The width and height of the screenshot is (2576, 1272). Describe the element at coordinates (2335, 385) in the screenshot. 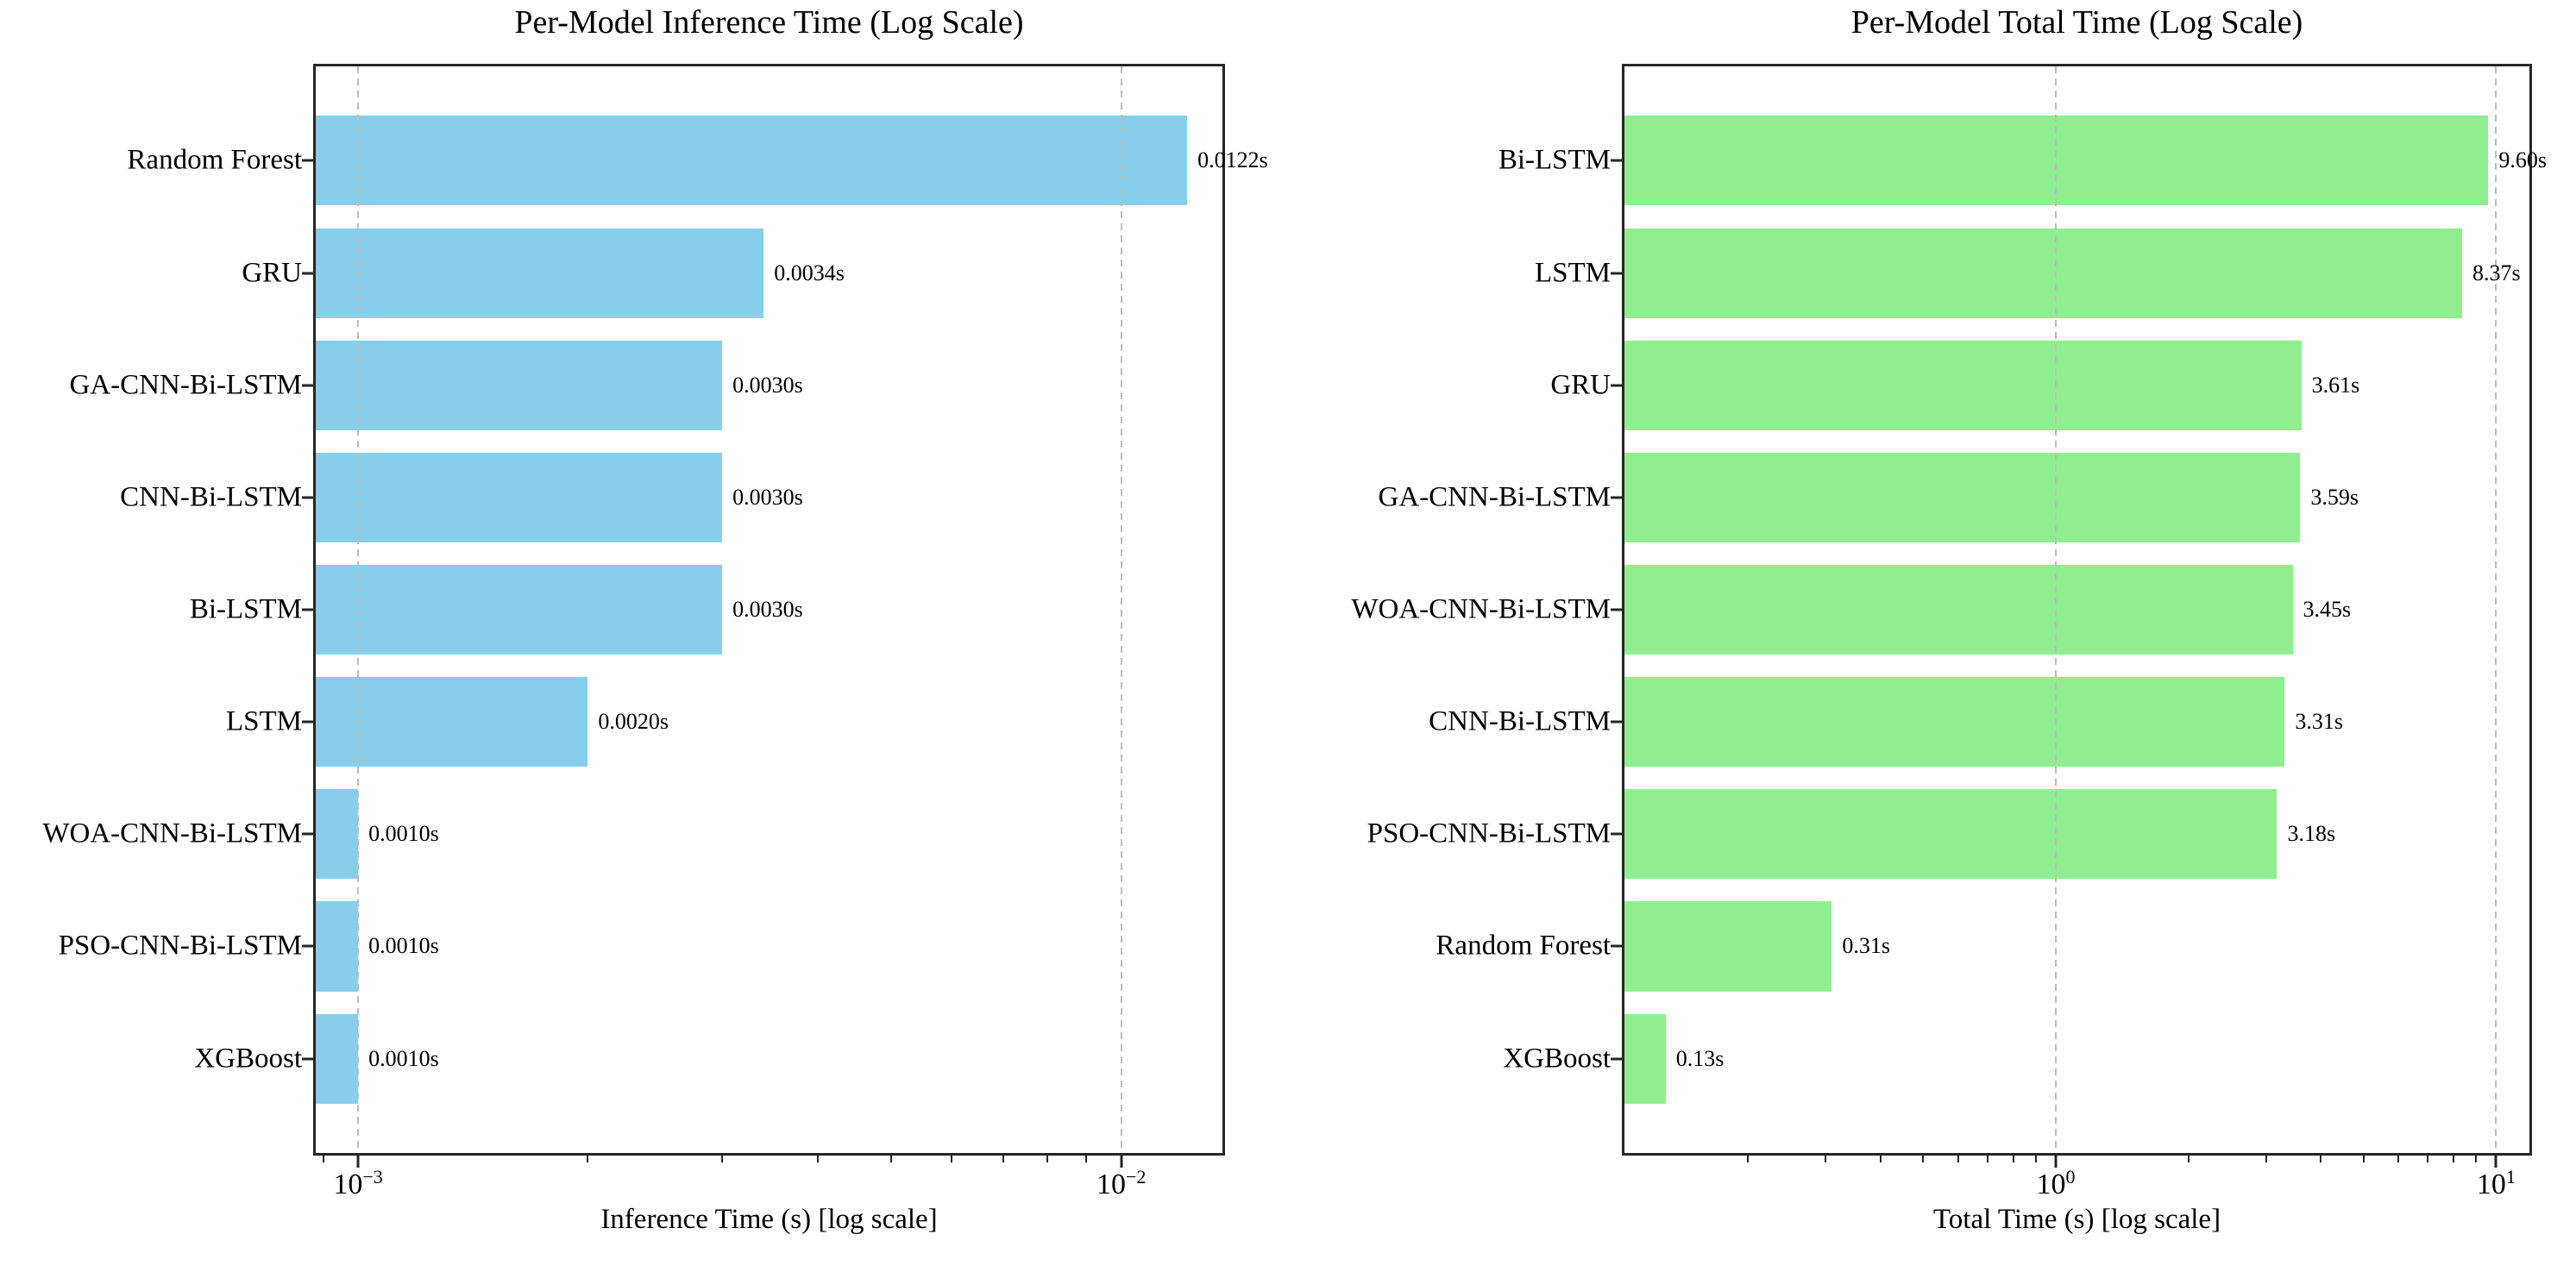

I see `bar-value-label: 3.61s` at that location.